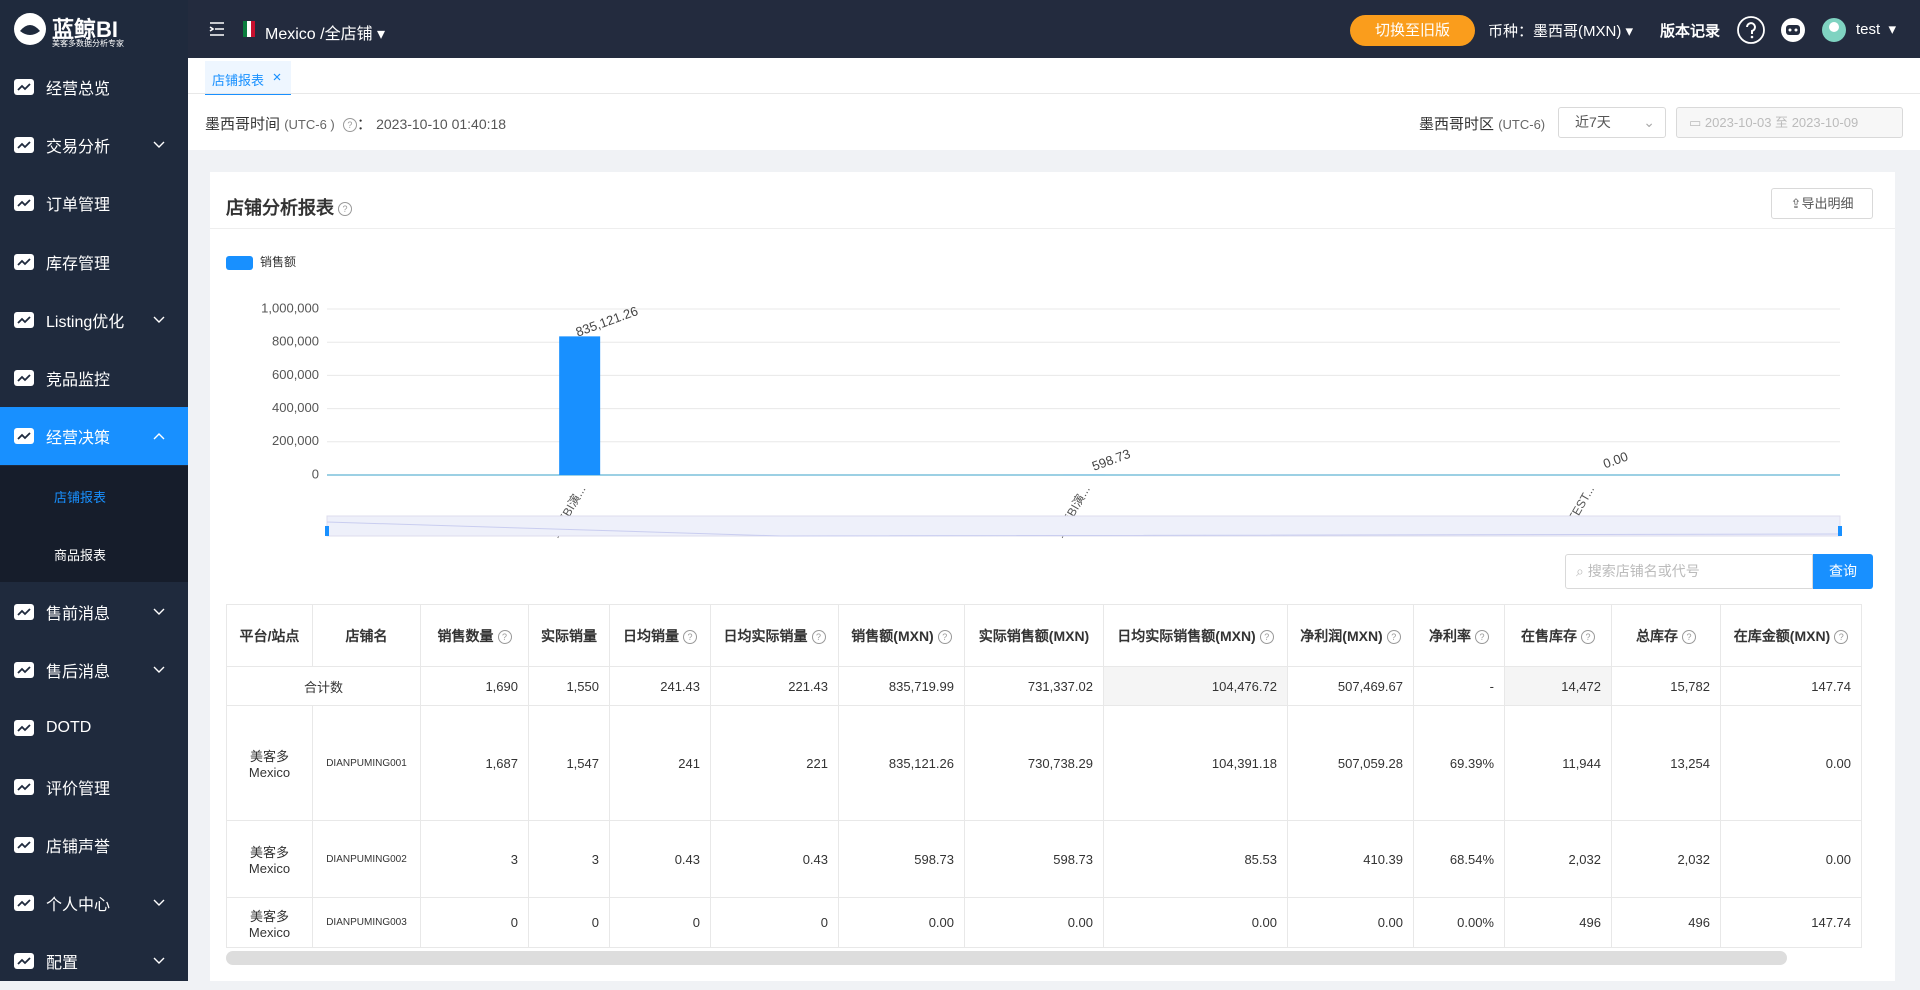 The width and height of the screenshot is (1920, 990). I want to click on menu-item: 交易分析, so click(94, 145).